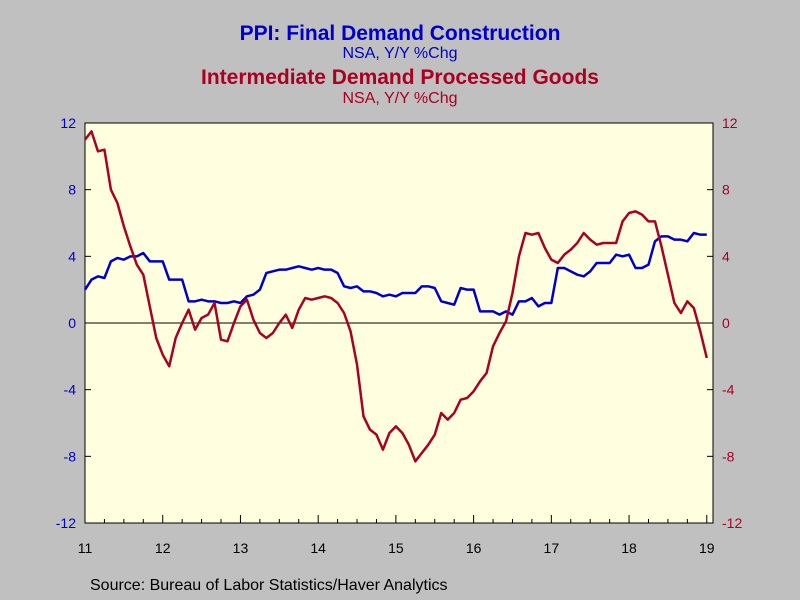  What do you see at coordinates (399, 98) in the screenshot?
I see `chart-subtitle-secondary: NSA, Y/Y %Chg` at bounding box center [399, 98].